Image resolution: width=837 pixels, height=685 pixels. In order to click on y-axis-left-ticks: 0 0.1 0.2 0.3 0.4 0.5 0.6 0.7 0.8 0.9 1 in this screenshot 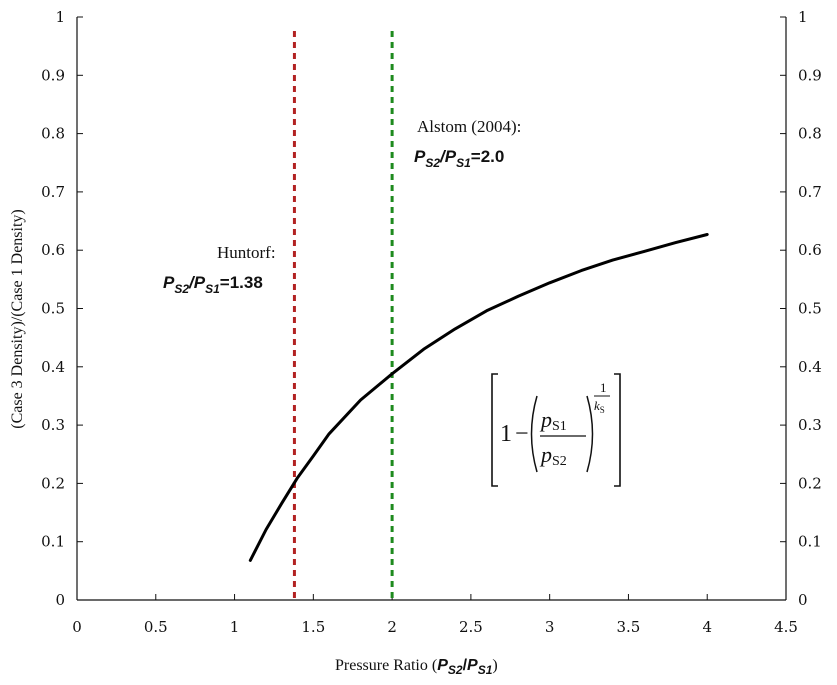, I will do `click(62, 308)`.